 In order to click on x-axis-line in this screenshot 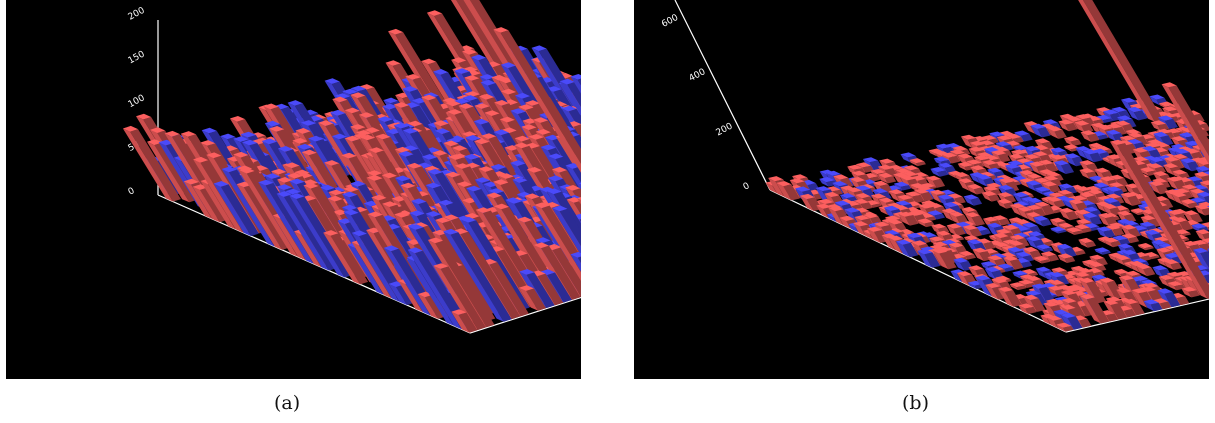, I will do `click(918, 261)`.